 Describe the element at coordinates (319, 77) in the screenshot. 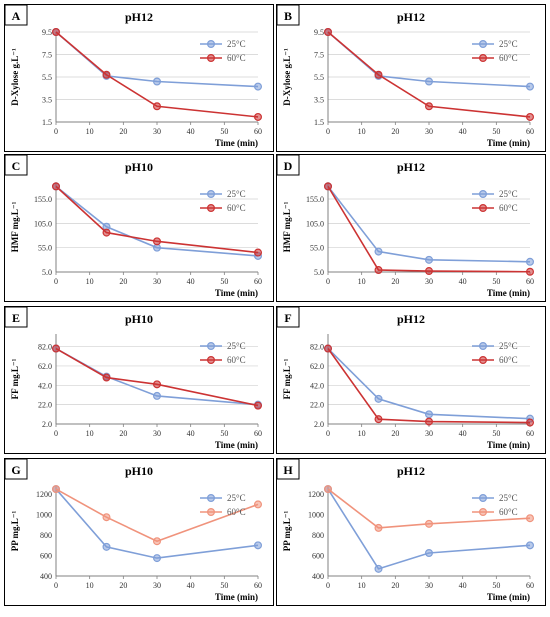

I see `y-tick-label: 5.5` at that location.